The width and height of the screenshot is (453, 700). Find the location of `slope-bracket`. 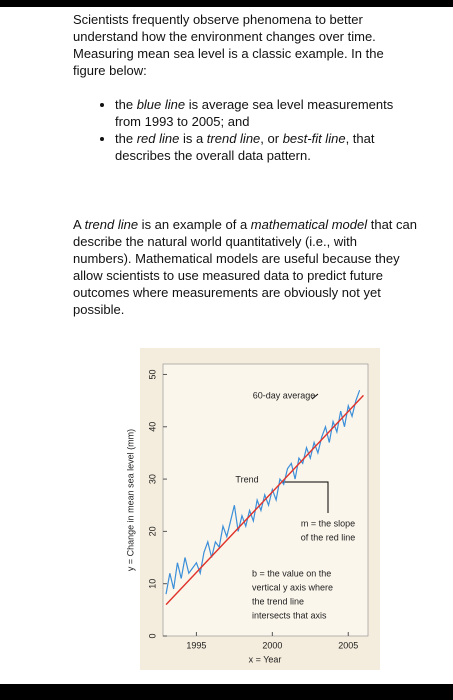

slope-bracket is located at coordinates (306, 497).